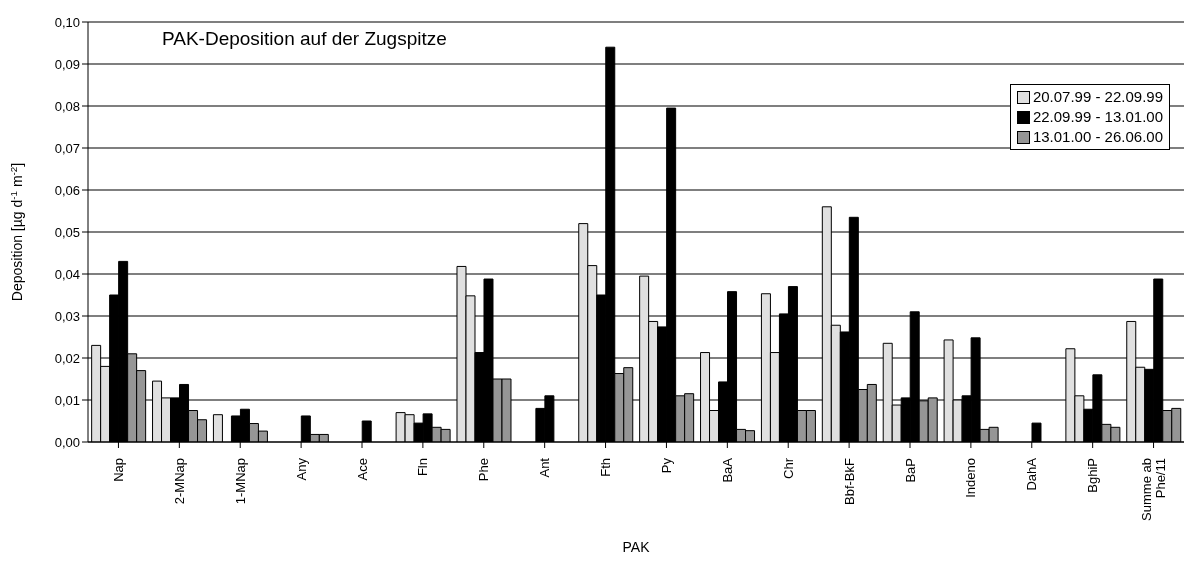 This screenshot has height=569, width=1198. Describe the element at coordinates (240, 481) in the screenshot. I see `x-tick-label: 1-MNap` at that location.